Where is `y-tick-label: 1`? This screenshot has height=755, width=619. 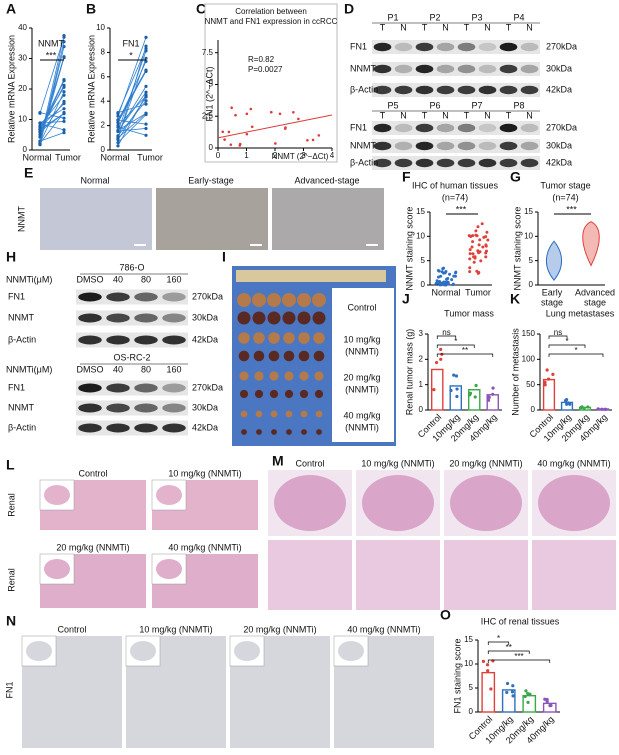
y-tick-label: 1 is located at coordinates (421, 384).